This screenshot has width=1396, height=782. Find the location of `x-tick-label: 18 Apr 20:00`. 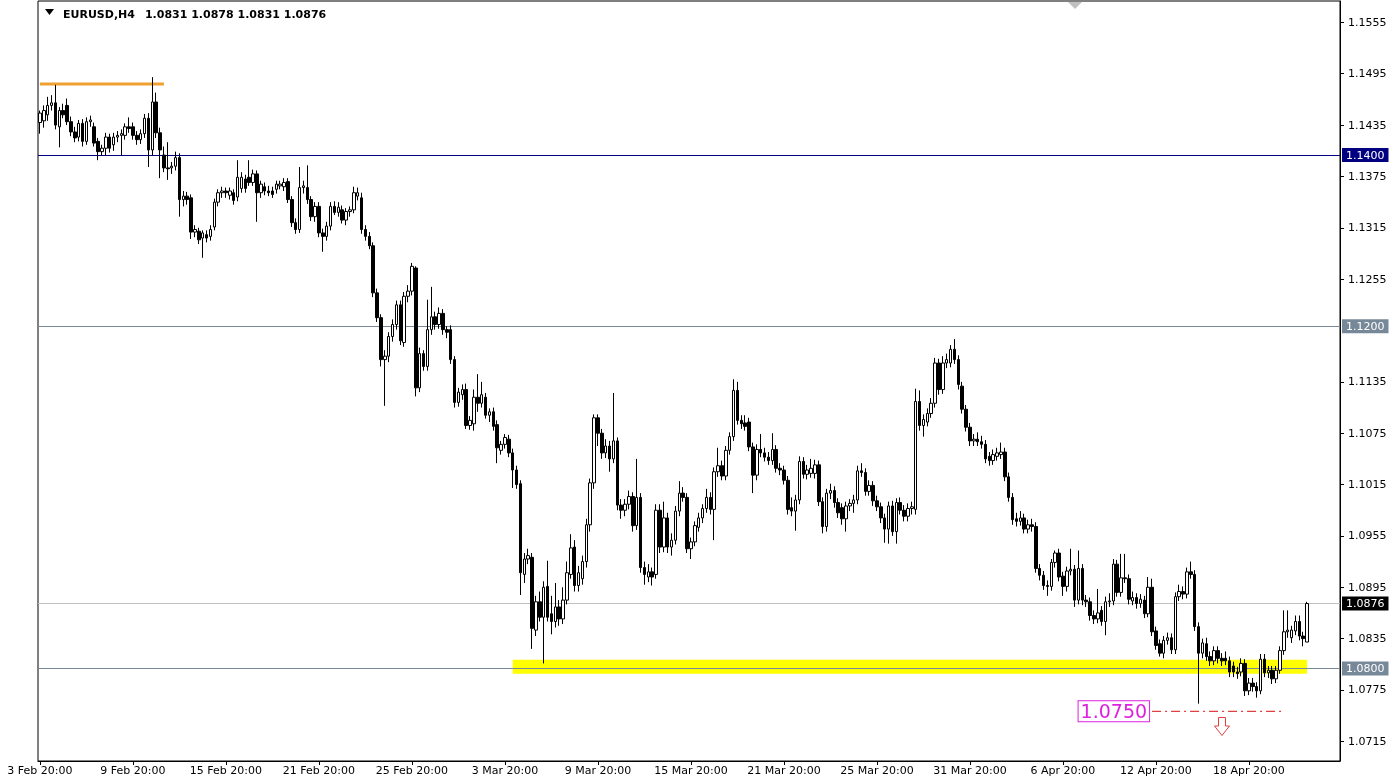

x-tick-label: 18 Apr 20:00 is located at coordinates (1249, 770).